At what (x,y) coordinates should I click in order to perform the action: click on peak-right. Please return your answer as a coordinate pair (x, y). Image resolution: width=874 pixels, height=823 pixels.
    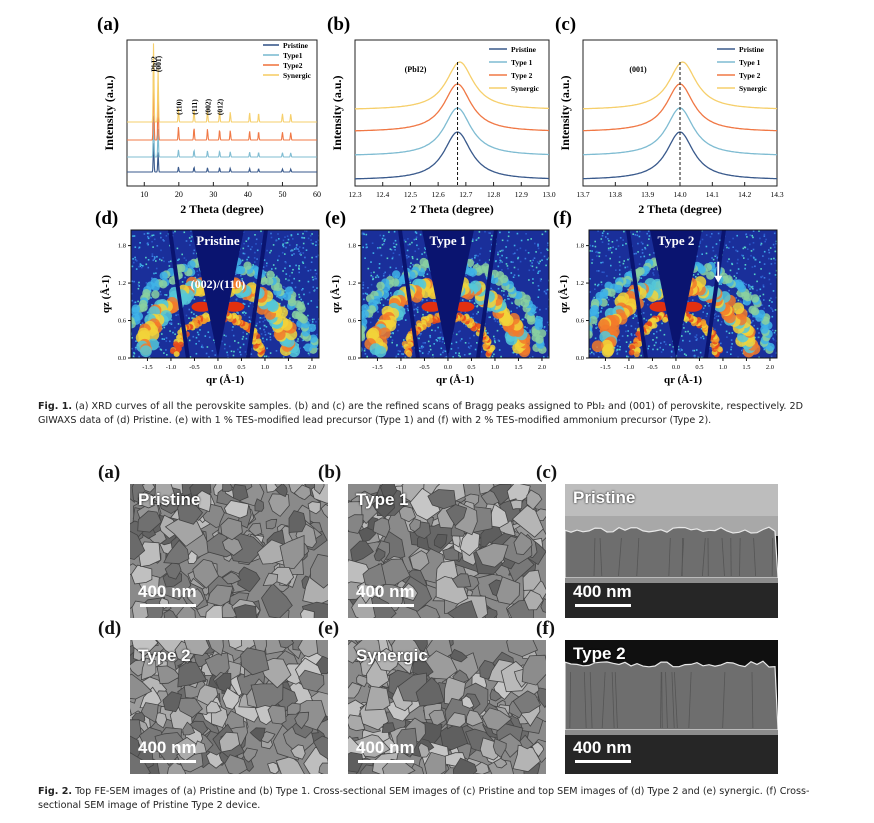
    Looking at the image, I should click on (464, 306).